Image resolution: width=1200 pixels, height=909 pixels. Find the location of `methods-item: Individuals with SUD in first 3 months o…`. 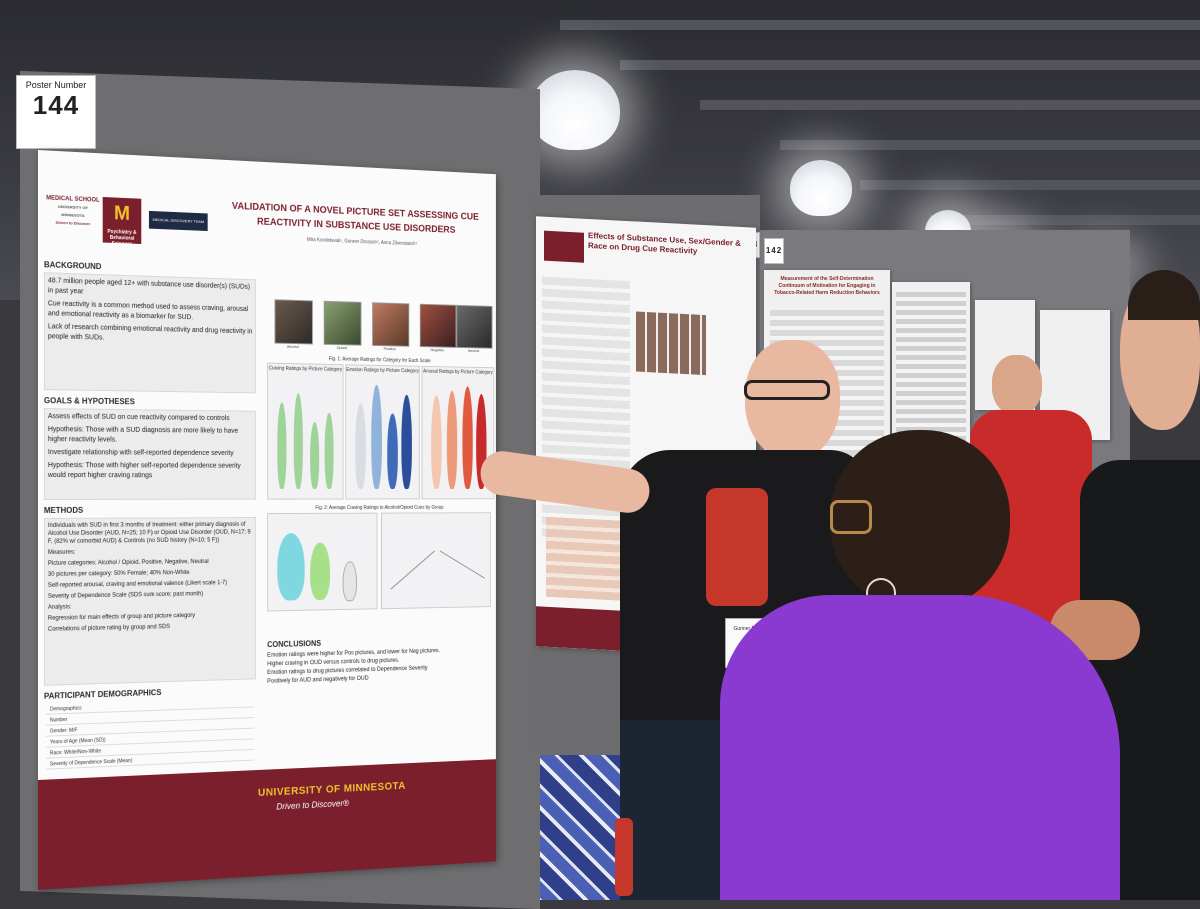

methods-item: Individuals with SUD in first 3 months o… is located at coordinates (150, 533).